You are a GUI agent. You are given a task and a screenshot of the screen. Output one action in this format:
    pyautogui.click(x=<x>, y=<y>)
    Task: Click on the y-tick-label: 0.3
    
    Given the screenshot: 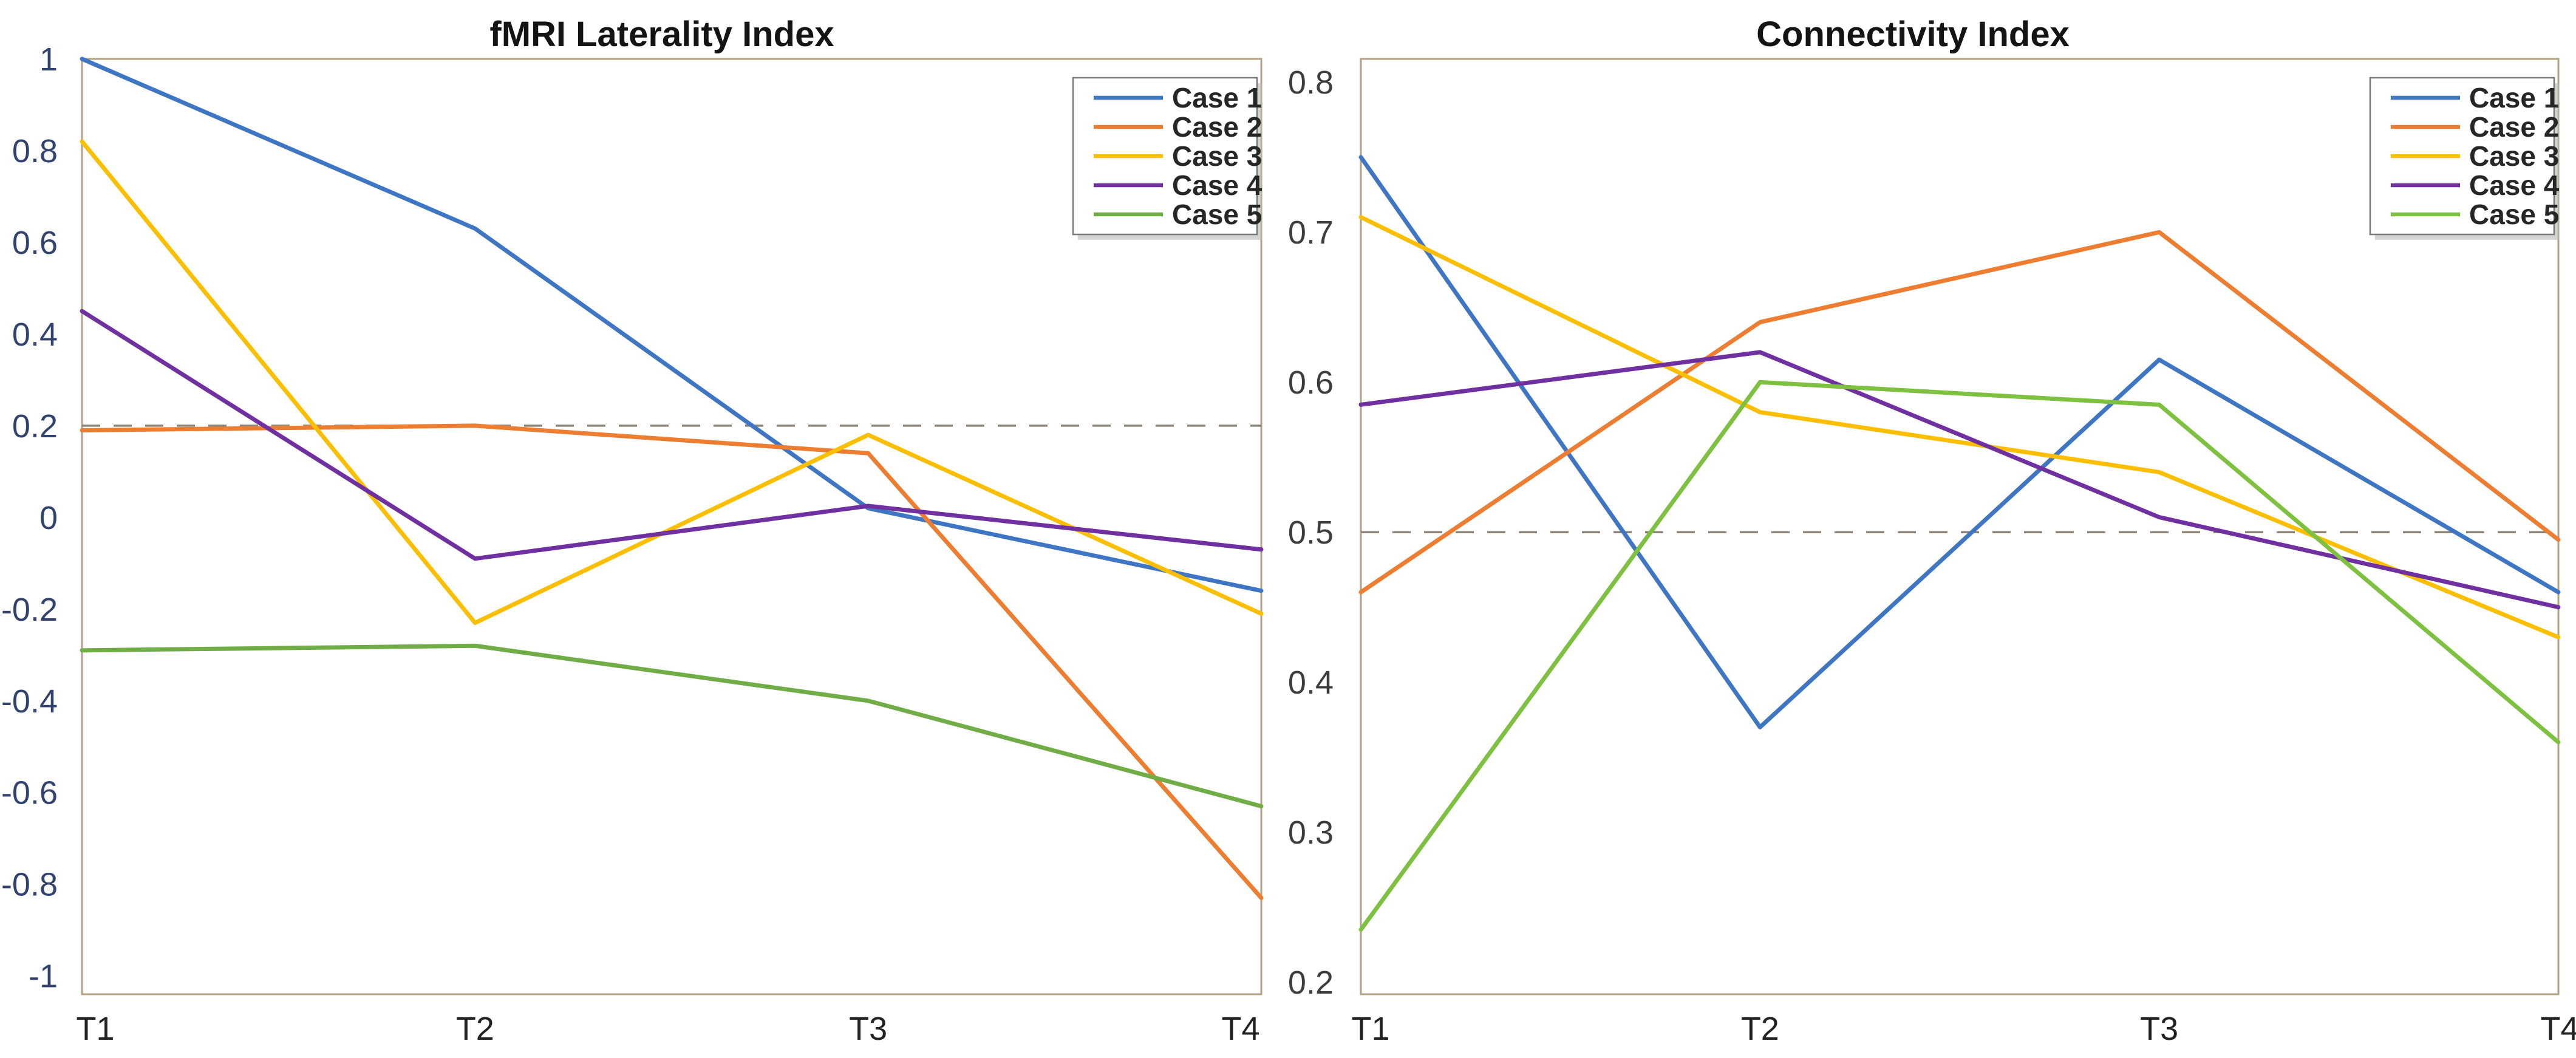 What is the action you would take?
    pyautogui.click(x=1311, y=832)
    